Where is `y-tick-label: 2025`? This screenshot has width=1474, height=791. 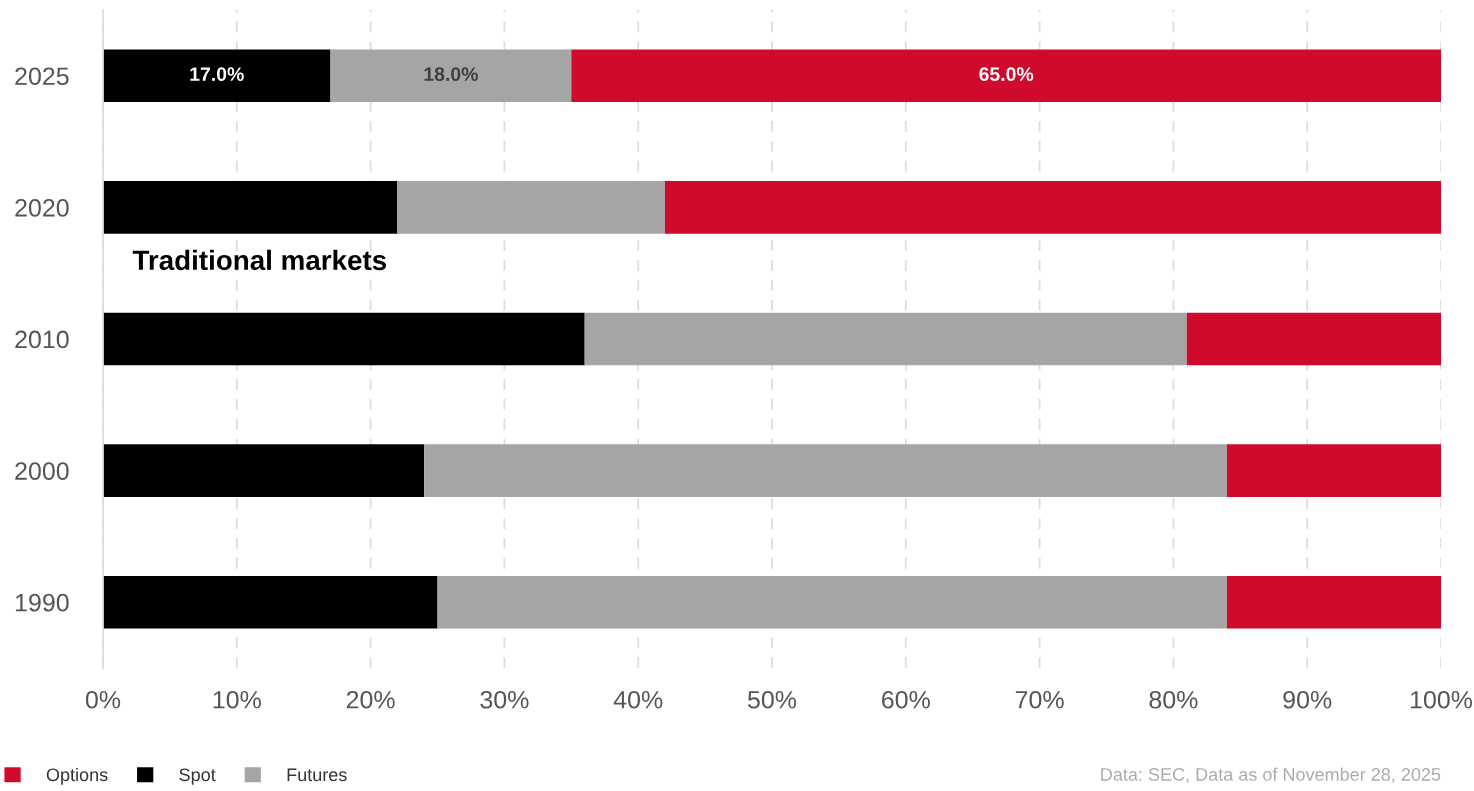 y-tick-label: 2025 is located at coordinates (42, 76).